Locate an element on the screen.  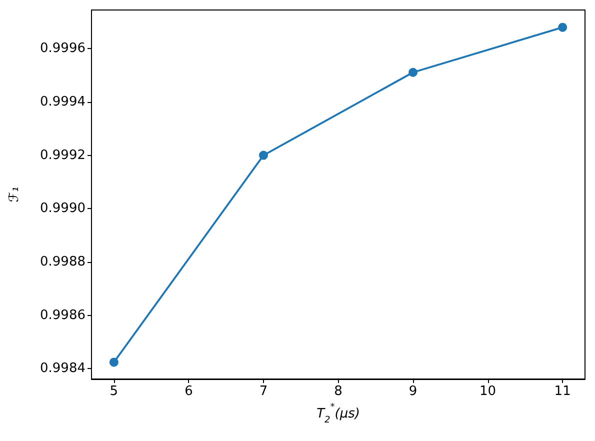
y-axis-title: ℱ₁ is located at coordinates (14, 194).